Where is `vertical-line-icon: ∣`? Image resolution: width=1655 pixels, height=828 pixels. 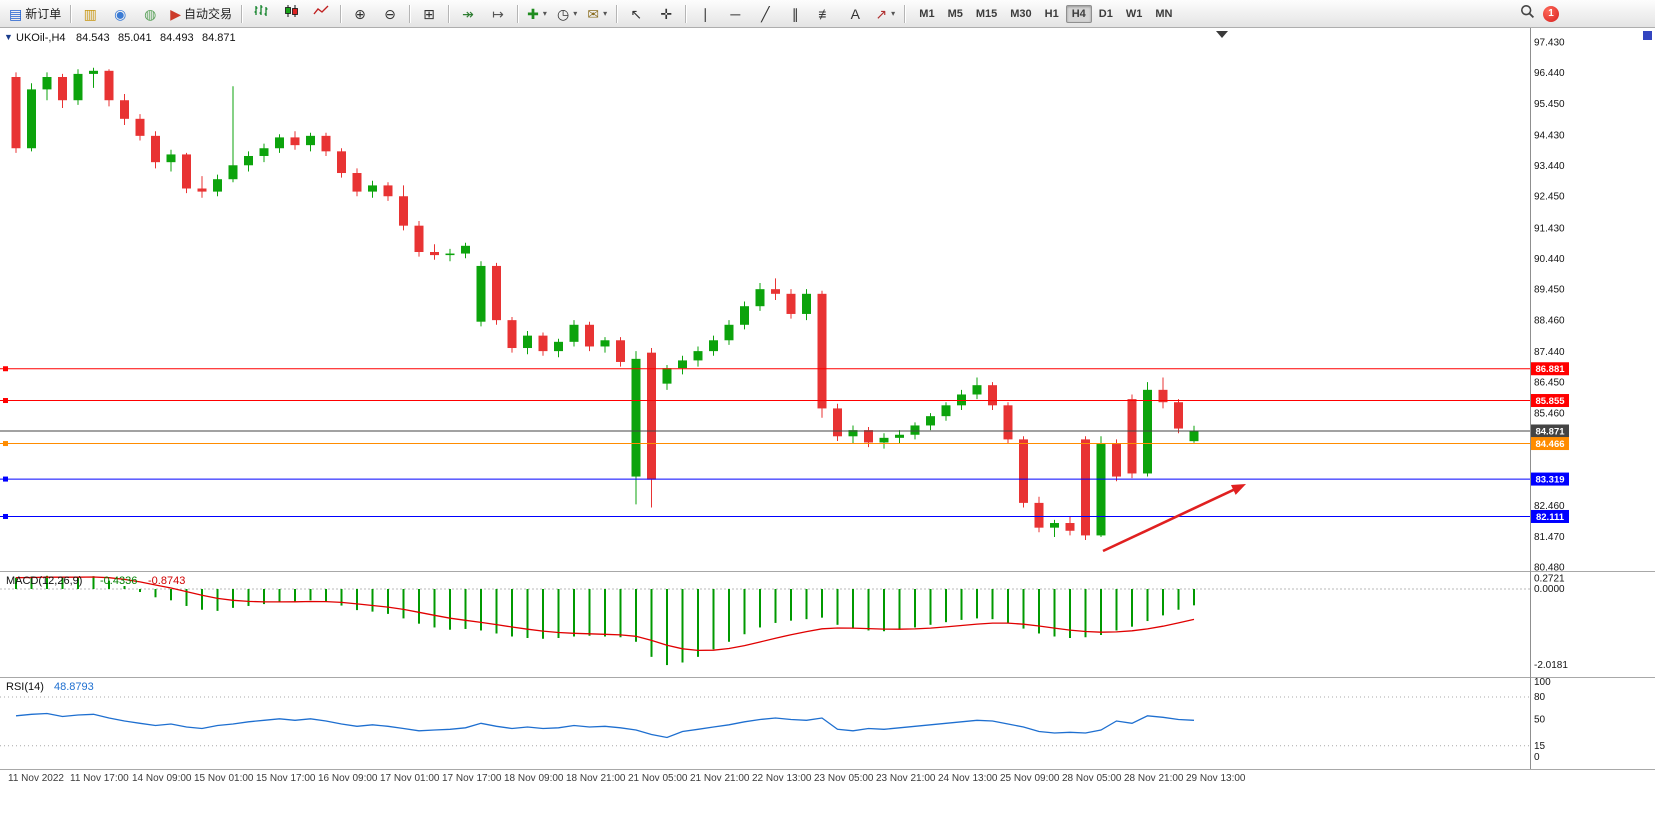
vertical-line-icon: ∣ is located at coordinates (705, 13).